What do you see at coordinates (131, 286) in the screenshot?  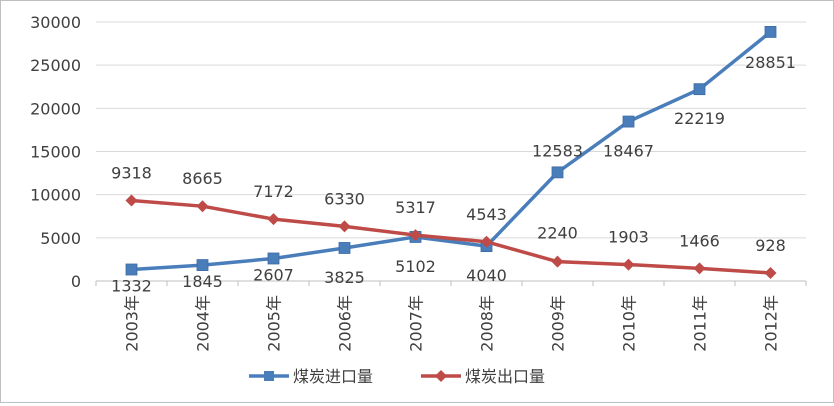 I see `data-label: 1332` at bounding box center [131, 286].